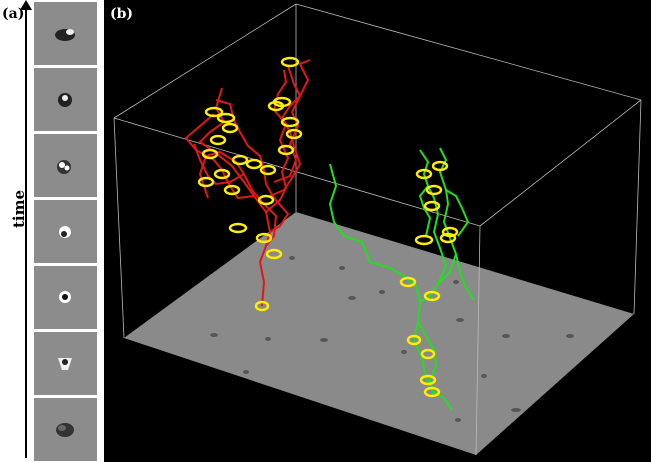  Describe the element at coordinates (401, 279) in the screenshot. I see `green-tracks` at that location.